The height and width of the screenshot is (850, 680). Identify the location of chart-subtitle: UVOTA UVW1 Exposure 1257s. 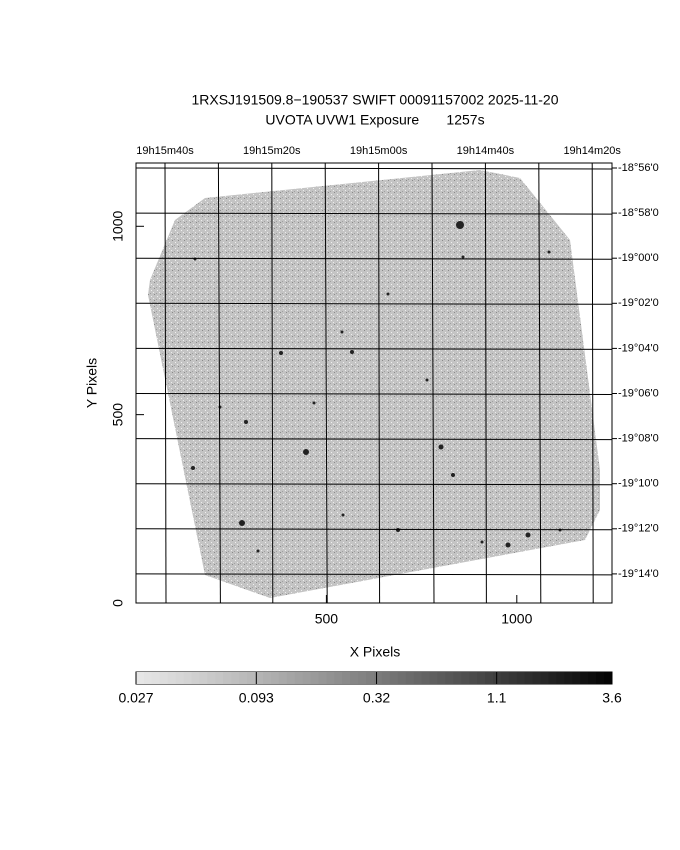
(374, 120).